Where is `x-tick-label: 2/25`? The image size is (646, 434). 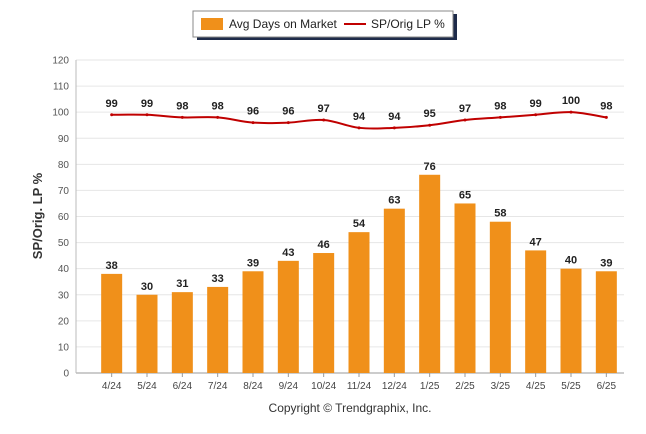 x-tick-label: 2/25 is located at coordinates (465, 386).